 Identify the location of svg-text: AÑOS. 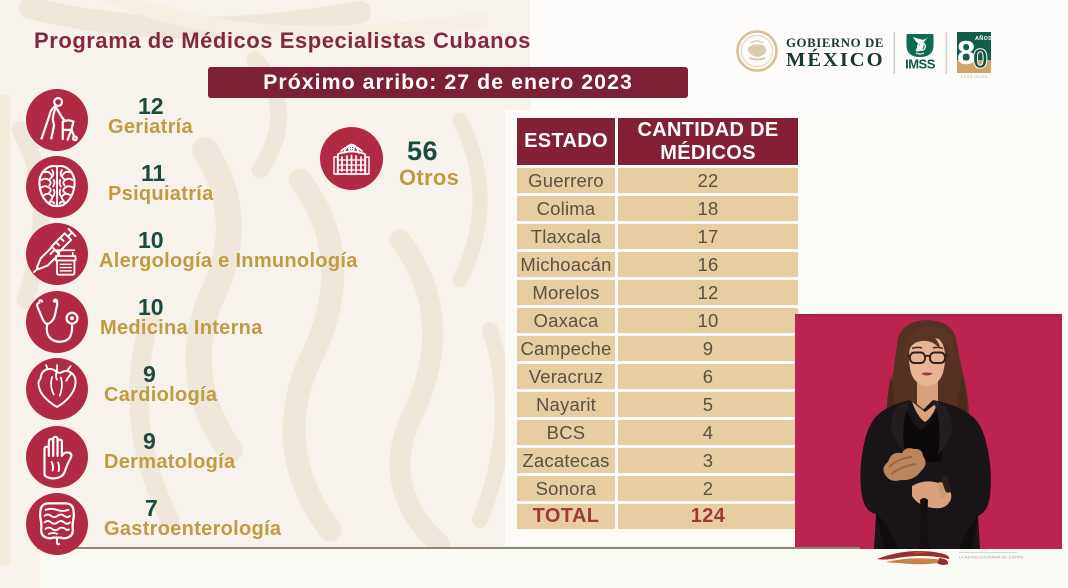
(983, 38).